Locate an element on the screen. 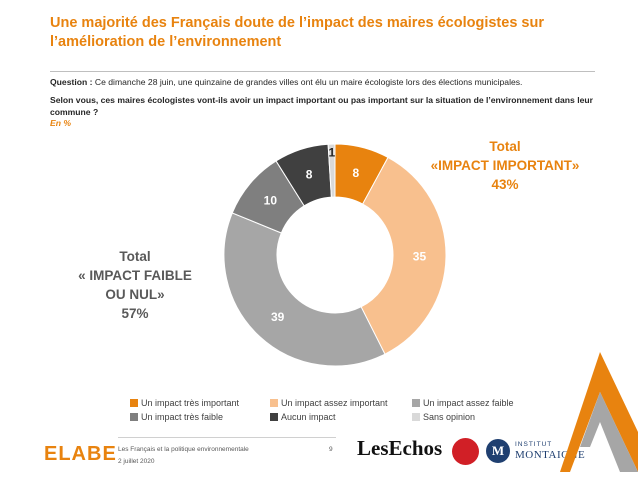 The width and height of the screenshot is (638, 478). legend-label: Sans opinion is located at coordinates (449, 417).